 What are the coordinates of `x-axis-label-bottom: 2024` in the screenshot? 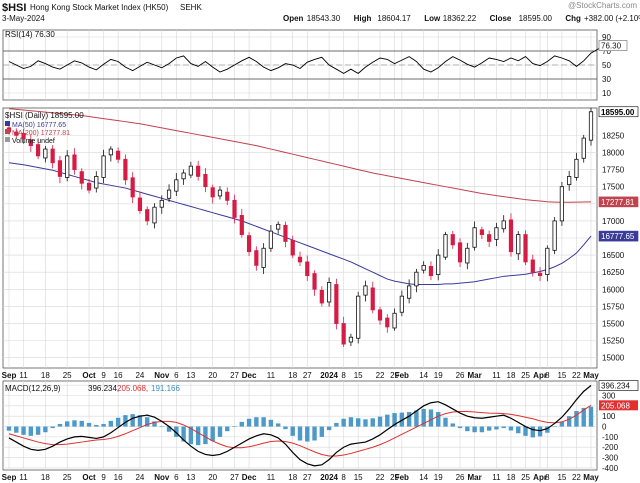 It's located at (329, 477).